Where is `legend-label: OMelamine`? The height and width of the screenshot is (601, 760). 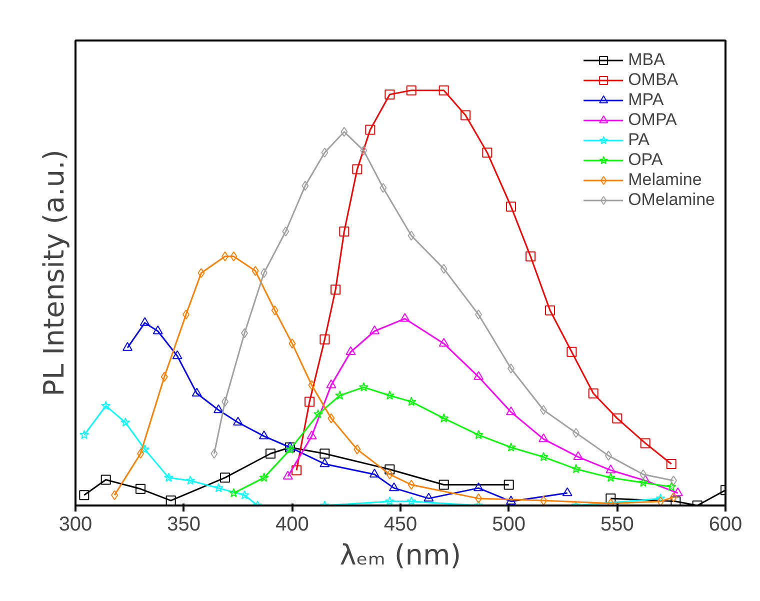
legend-label: OMelamine is located at coordinates (671, 200).